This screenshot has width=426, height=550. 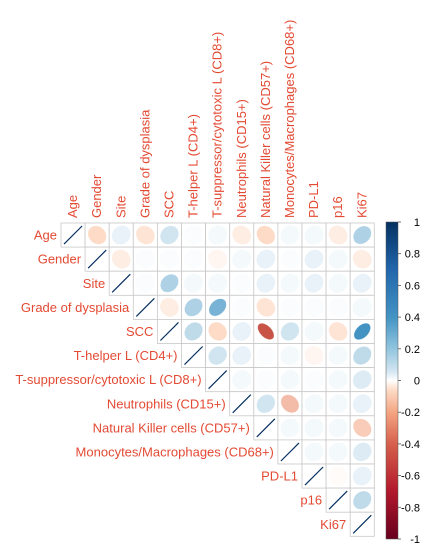 I want to click on col-label-8: Natural Killer cells (CD57+), so click(x=265, y=139).